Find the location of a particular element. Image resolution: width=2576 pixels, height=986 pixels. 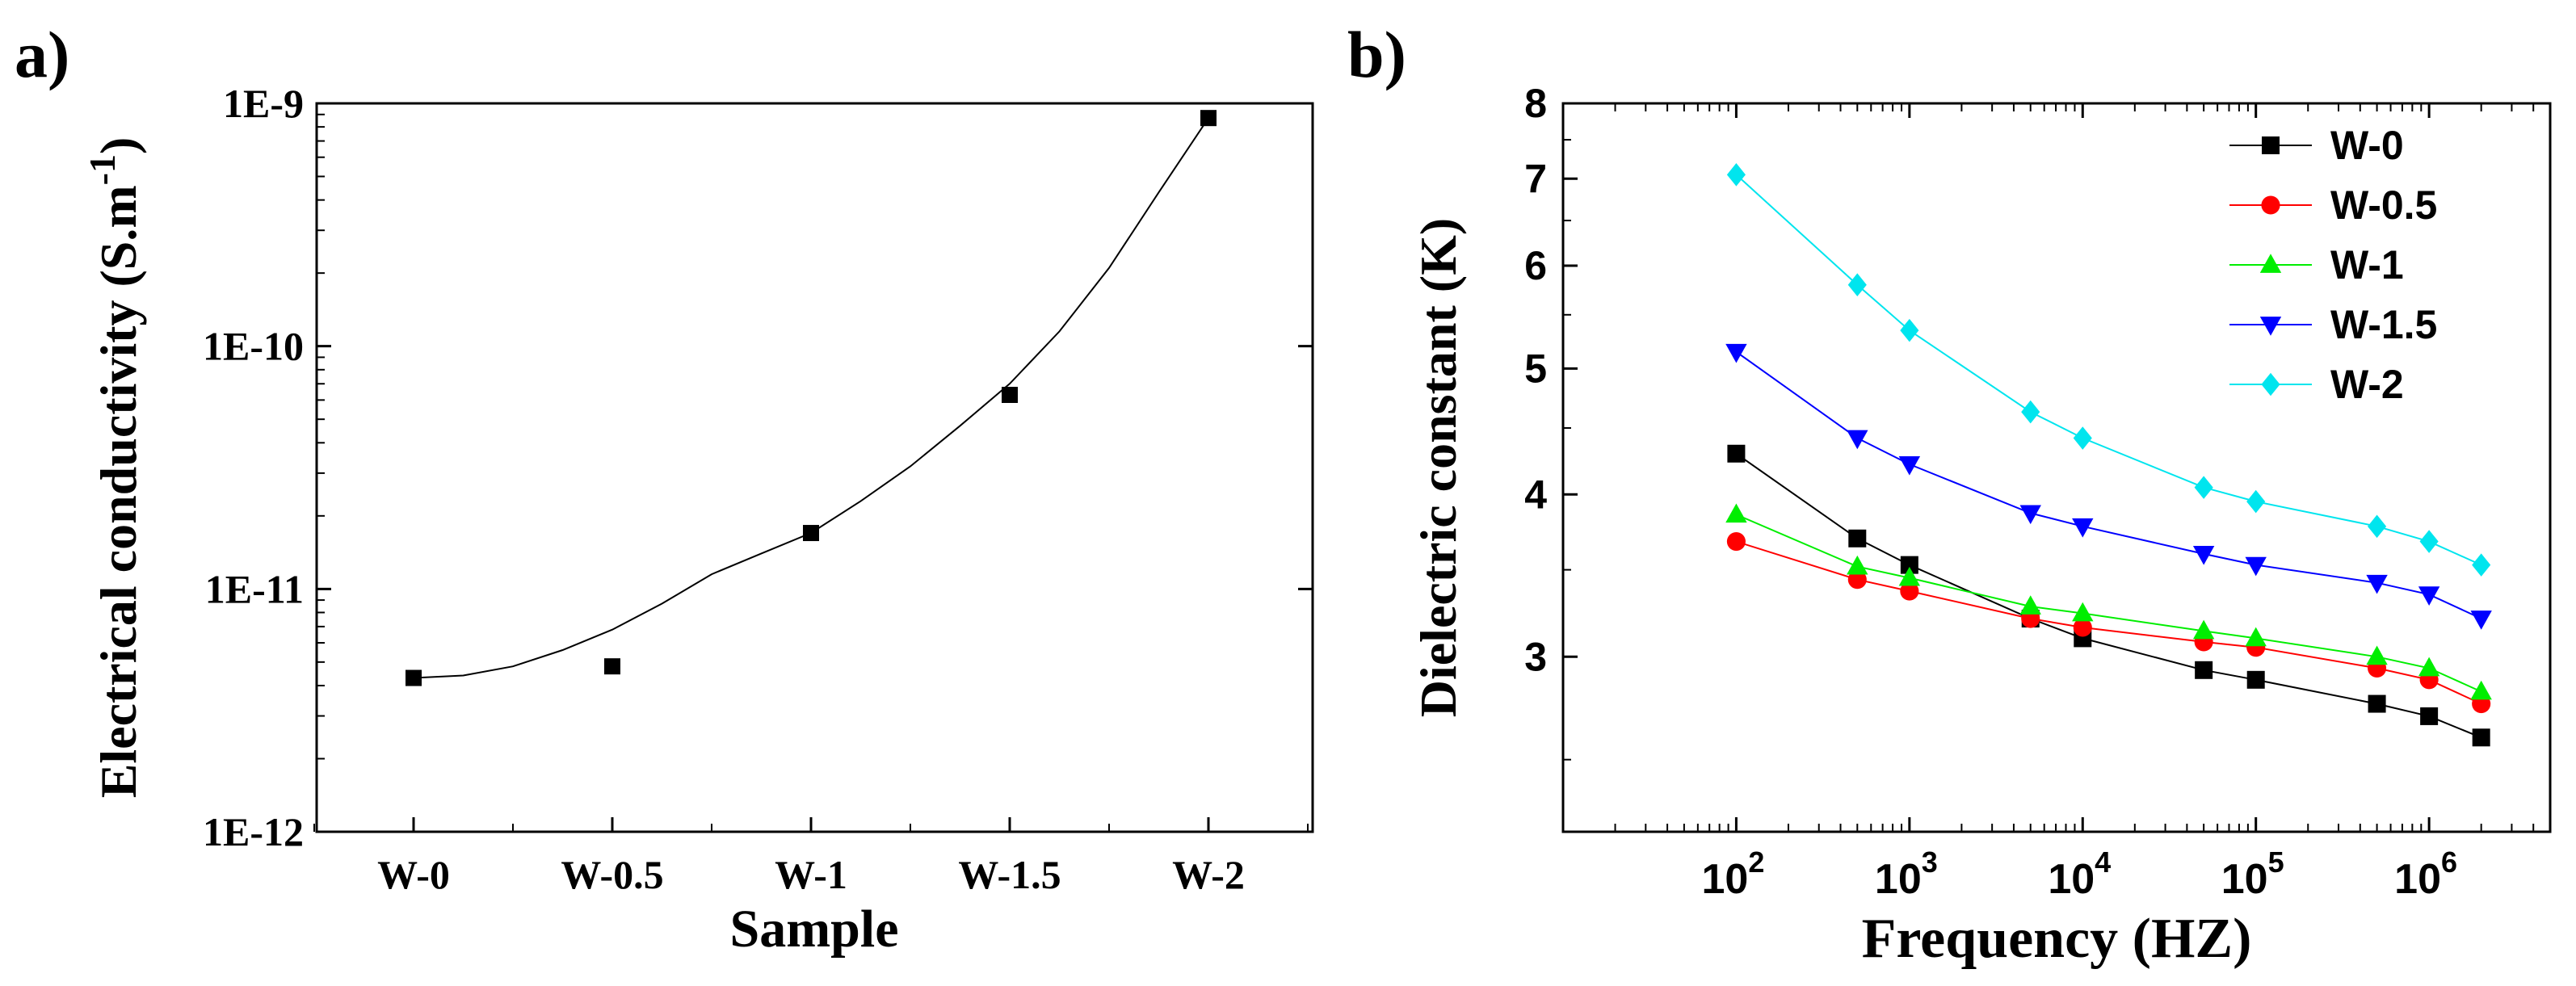

panel-a-y-tick-label: 1E-12 is located at coordinates (254, 831).